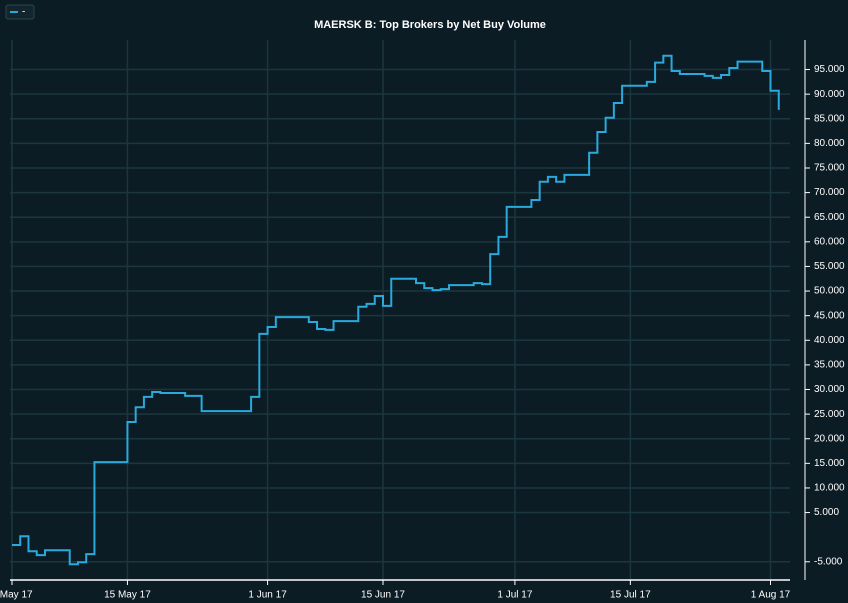  What do you see at coordinates (829, 463) in the screenshot?
I see `y-tick-label: 15.000` at bounding box center [829, 463].